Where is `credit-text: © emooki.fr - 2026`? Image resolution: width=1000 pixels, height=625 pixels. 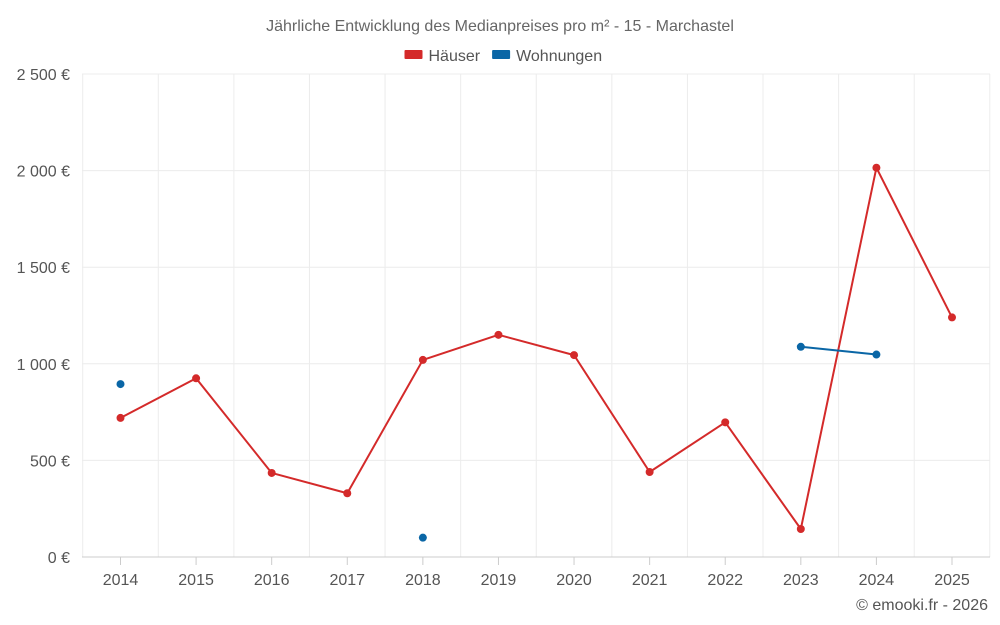
credit-text: © emooki.fr - 2026 is located at coordinates (922, 605).